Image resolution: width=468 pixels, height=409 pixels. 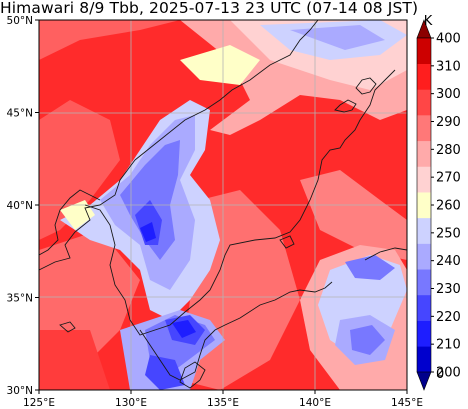 I want to click on colorbar-level-label: 260, so click(x=448, y=206).